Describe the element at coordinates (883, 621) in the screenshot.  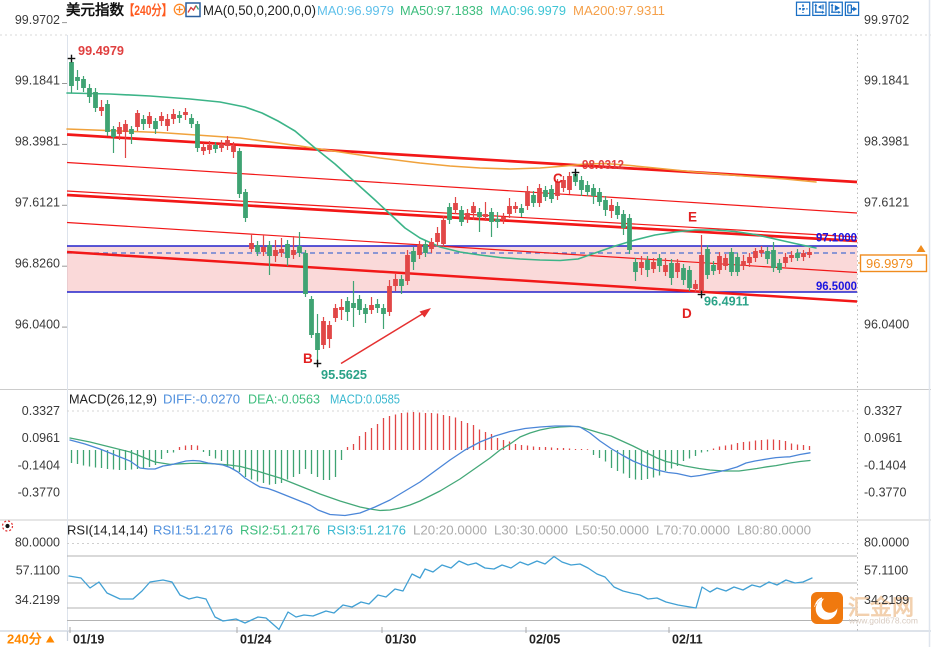
I see `svg-text: www.gold678.com` at that location.